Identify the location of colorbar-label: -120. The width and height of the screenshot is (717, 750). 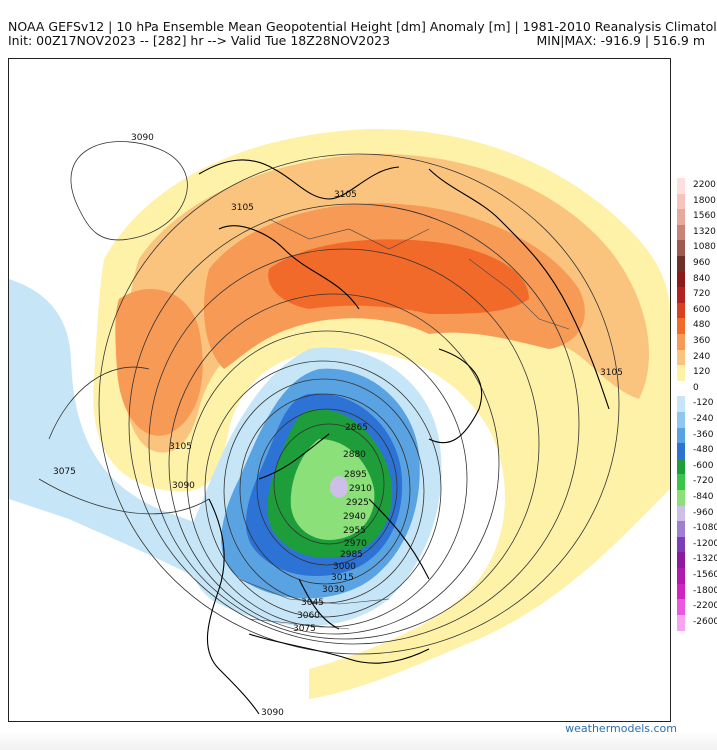
(703, 403).